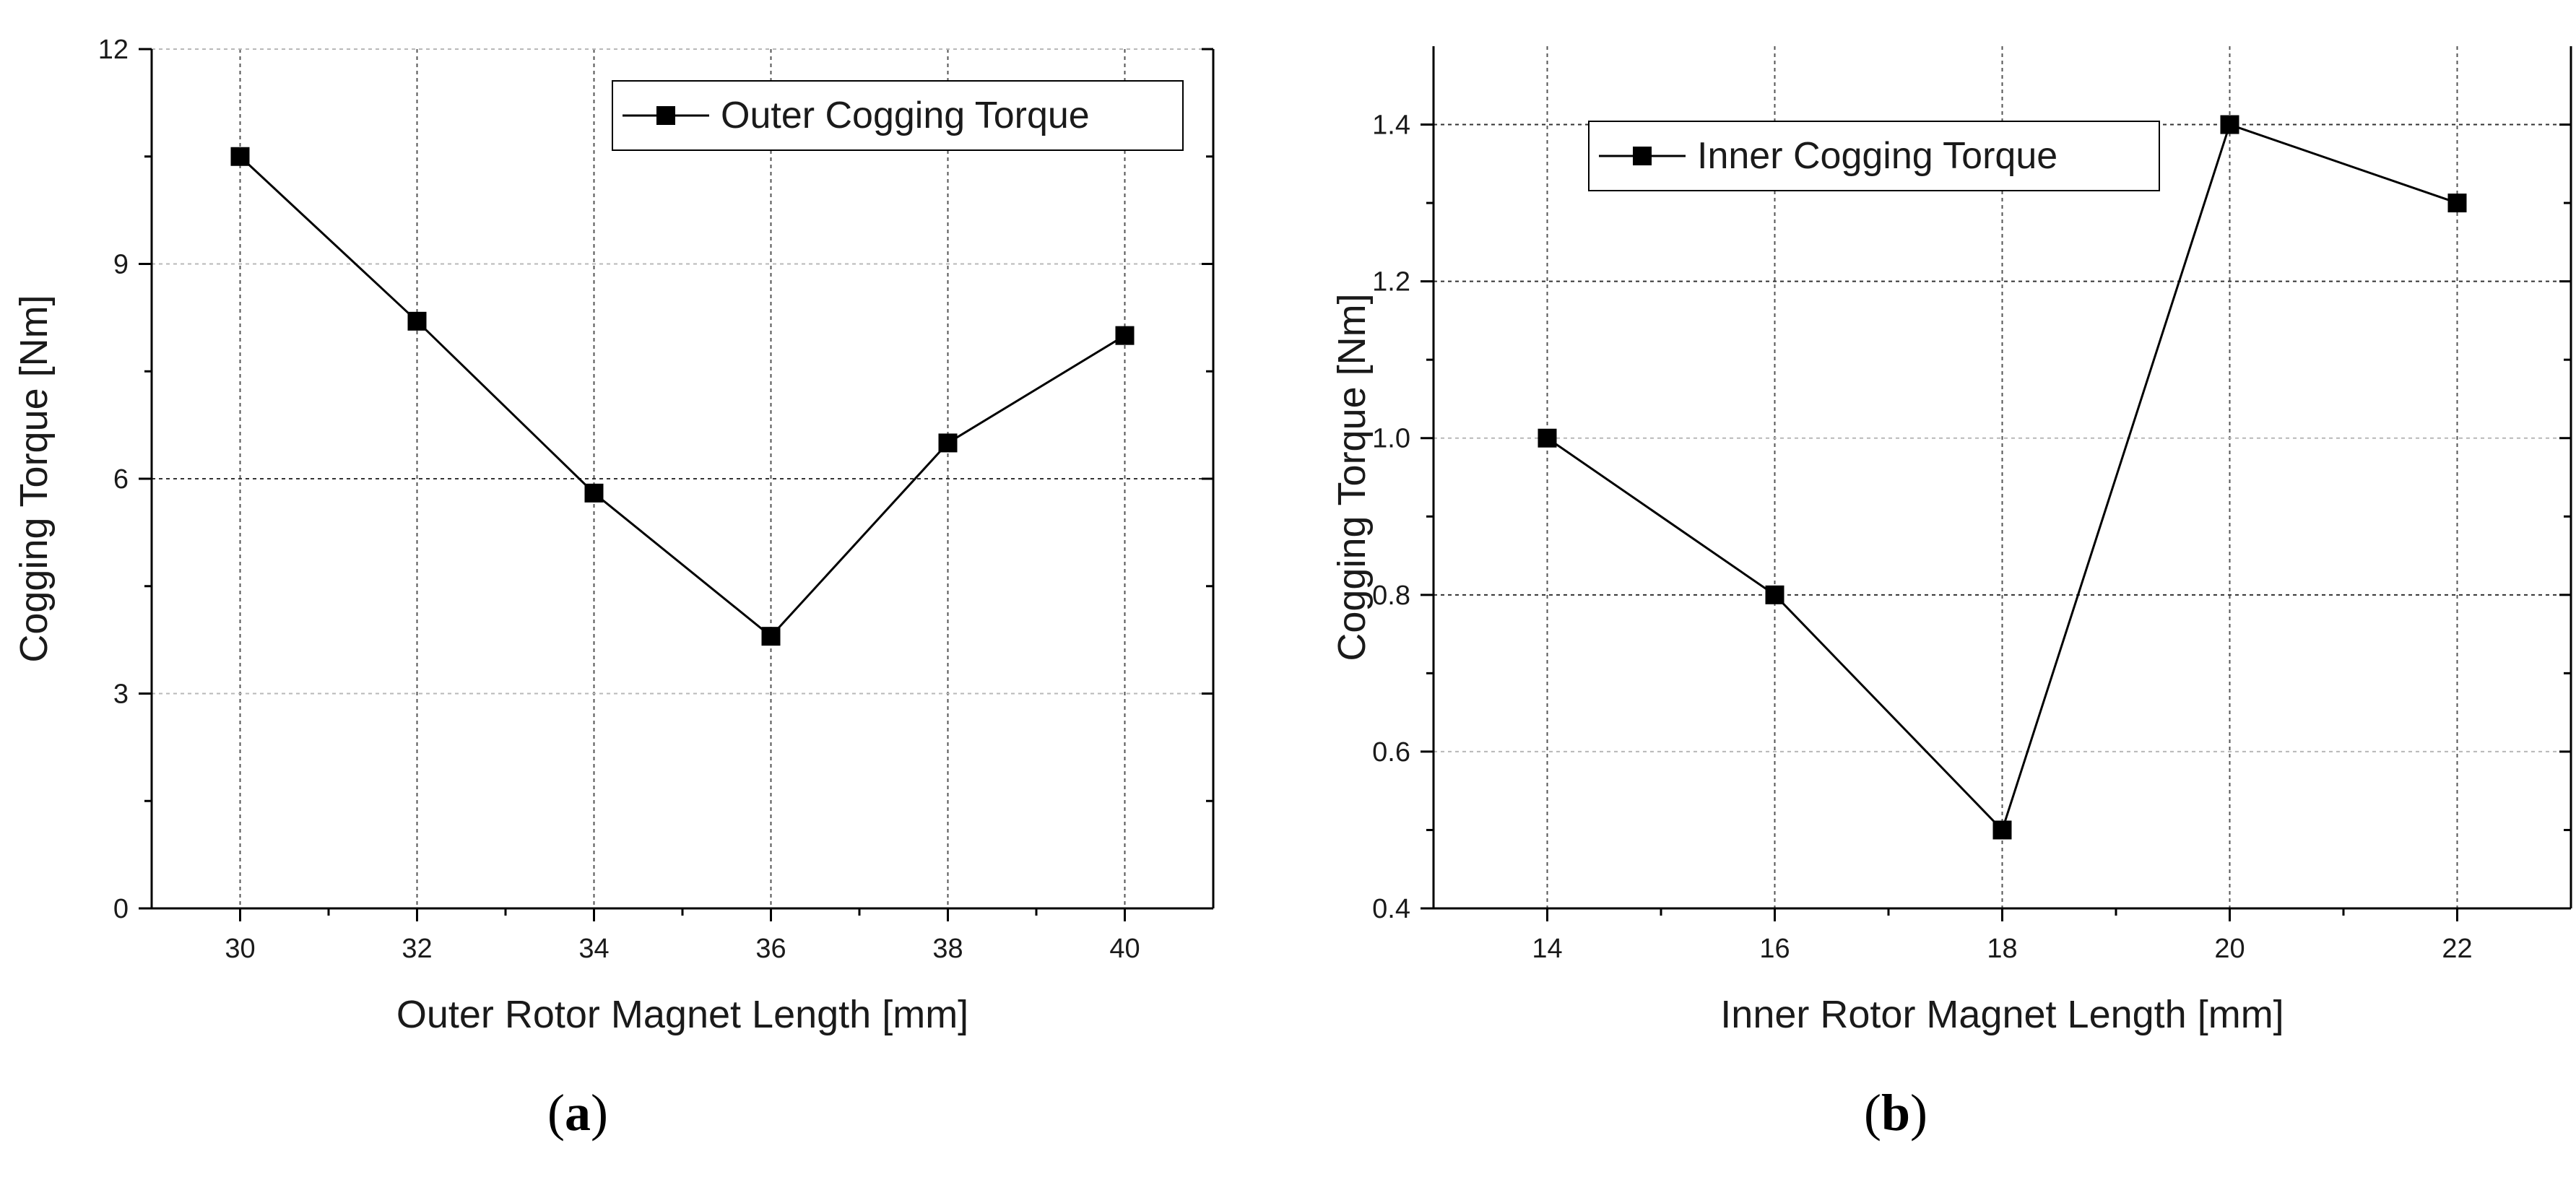  I want to click on legend-label: Outer Cogging Torque, so click(905, 116).